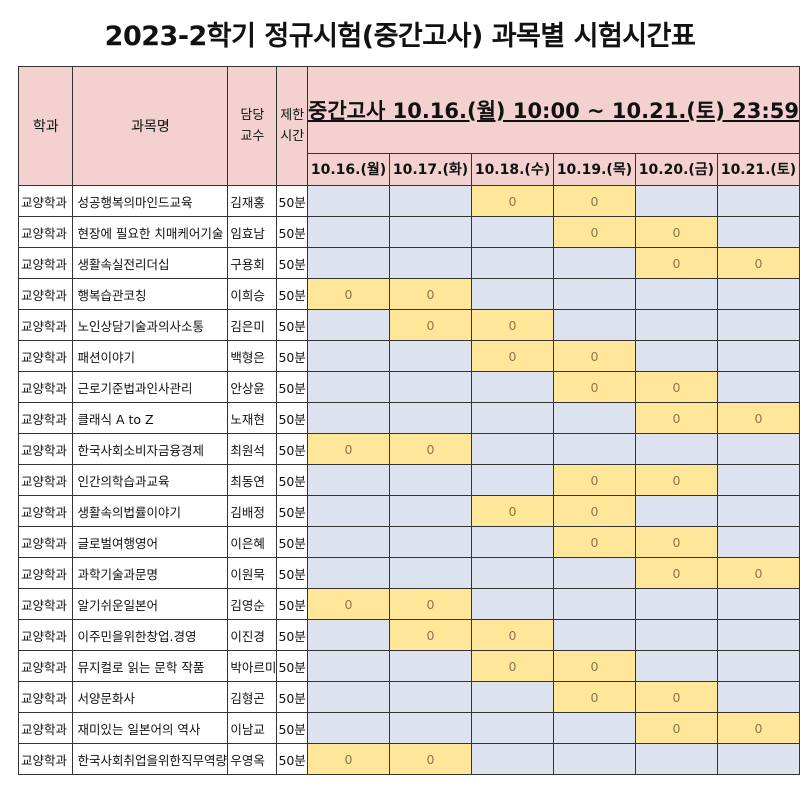 The height and width of the screenshot is (800, 800). What do you see at coordinates (150, 325) in the screenshot?
I see `subject-cell: 노인상담기술과의사소통` at bounding box center [150, 325].